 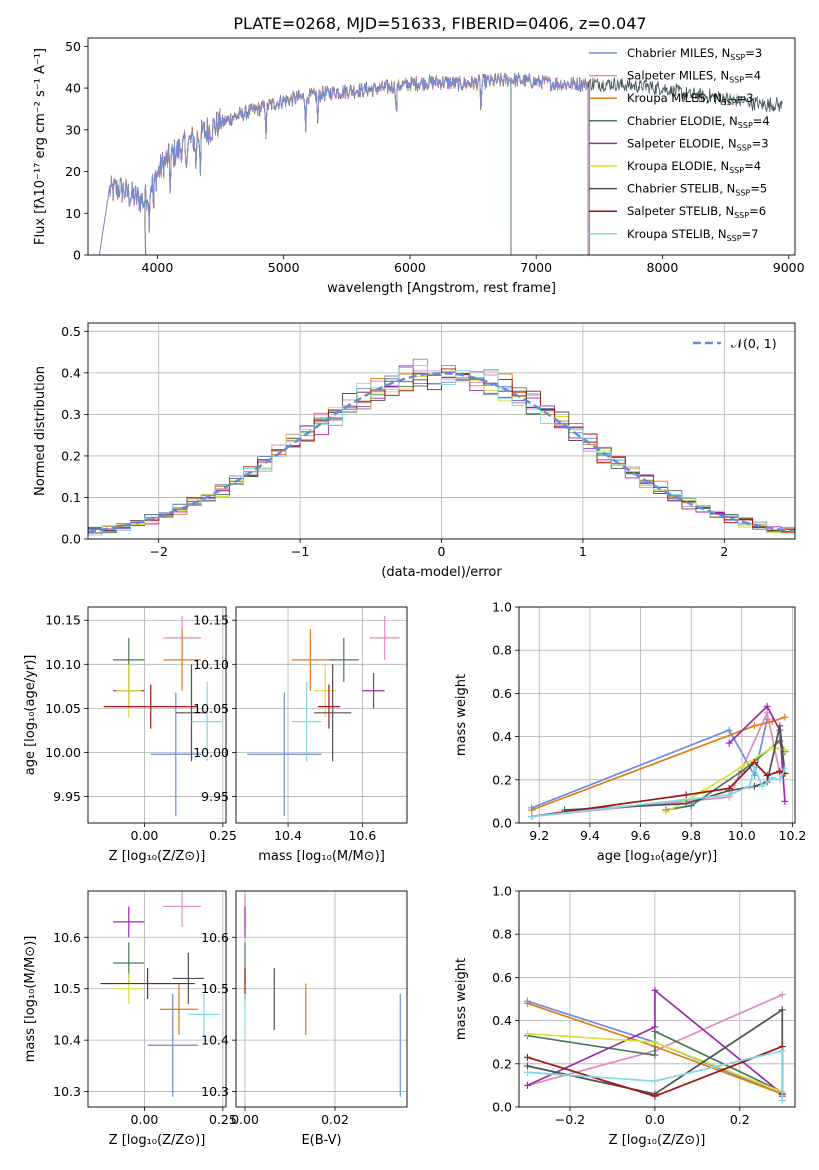 What do you see at coordinates (655, 1075) in the screenshot?
I see `weight-line-kroupa-stelib` at bounding box center [655, 1075].